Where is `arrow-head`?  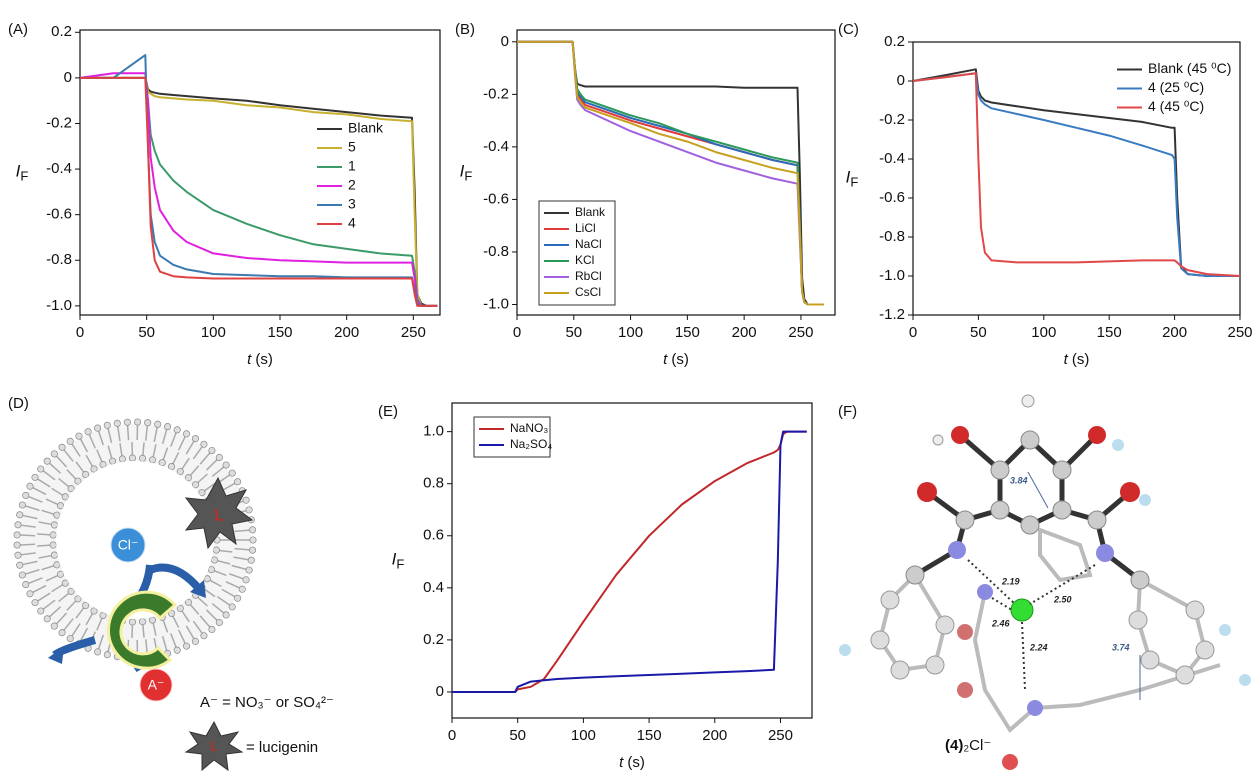 arrow-head is located at coordinates (198, 589).